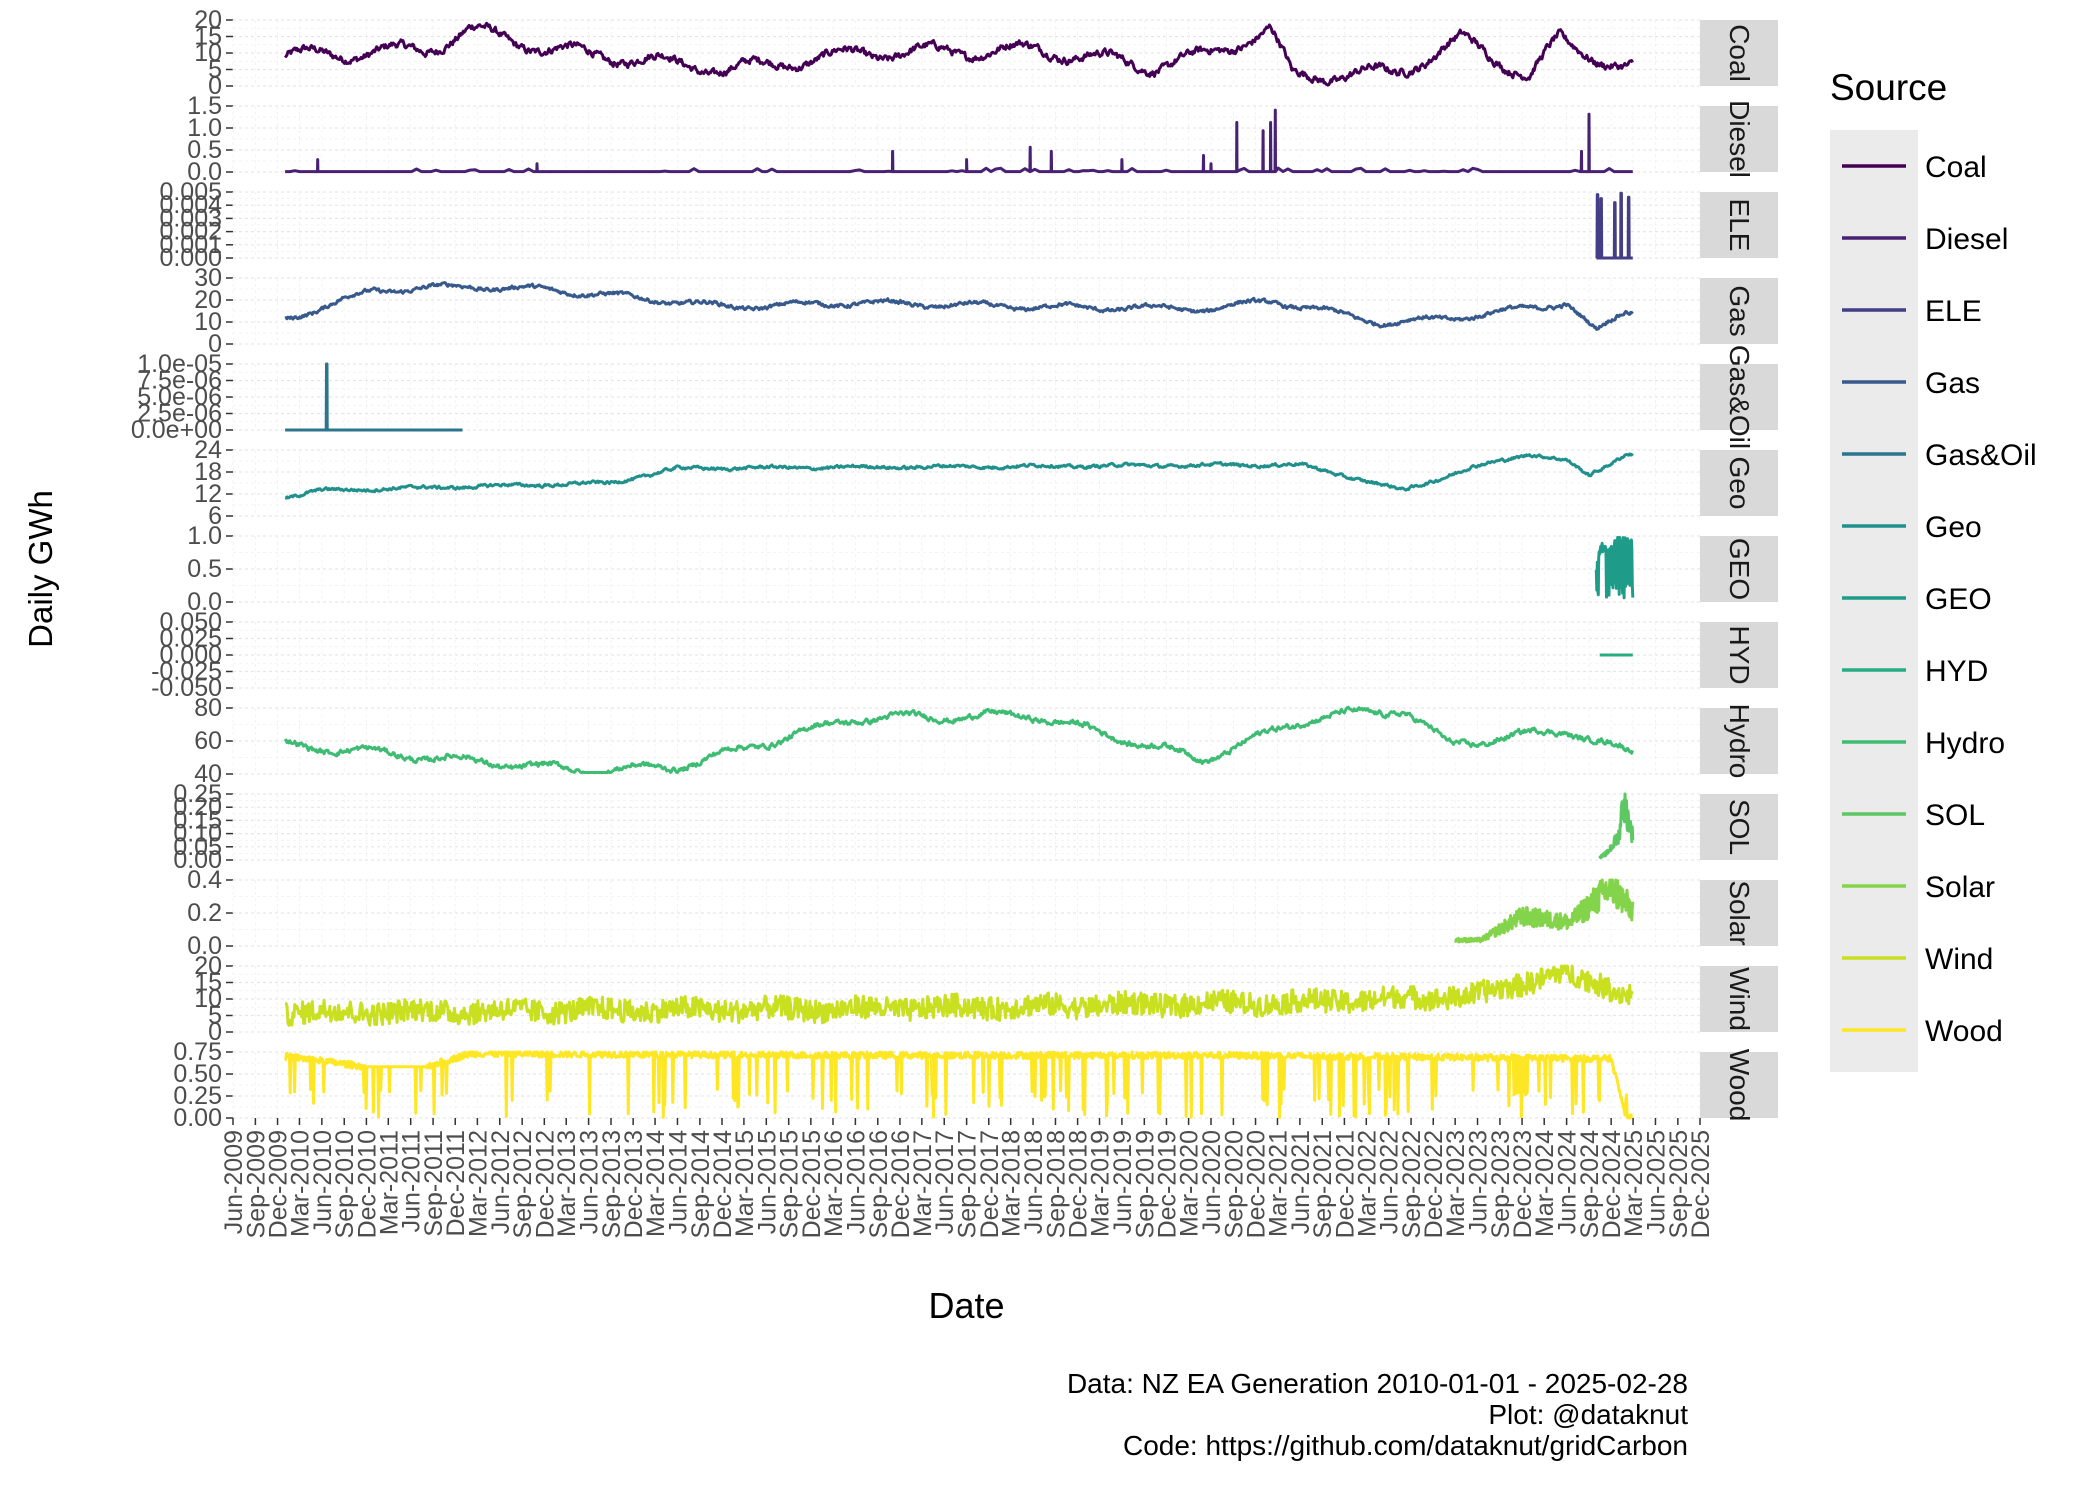 The image size is (2099, 1500). I want to click on y-tick-label: 0.0e+00, so click(176, 430).